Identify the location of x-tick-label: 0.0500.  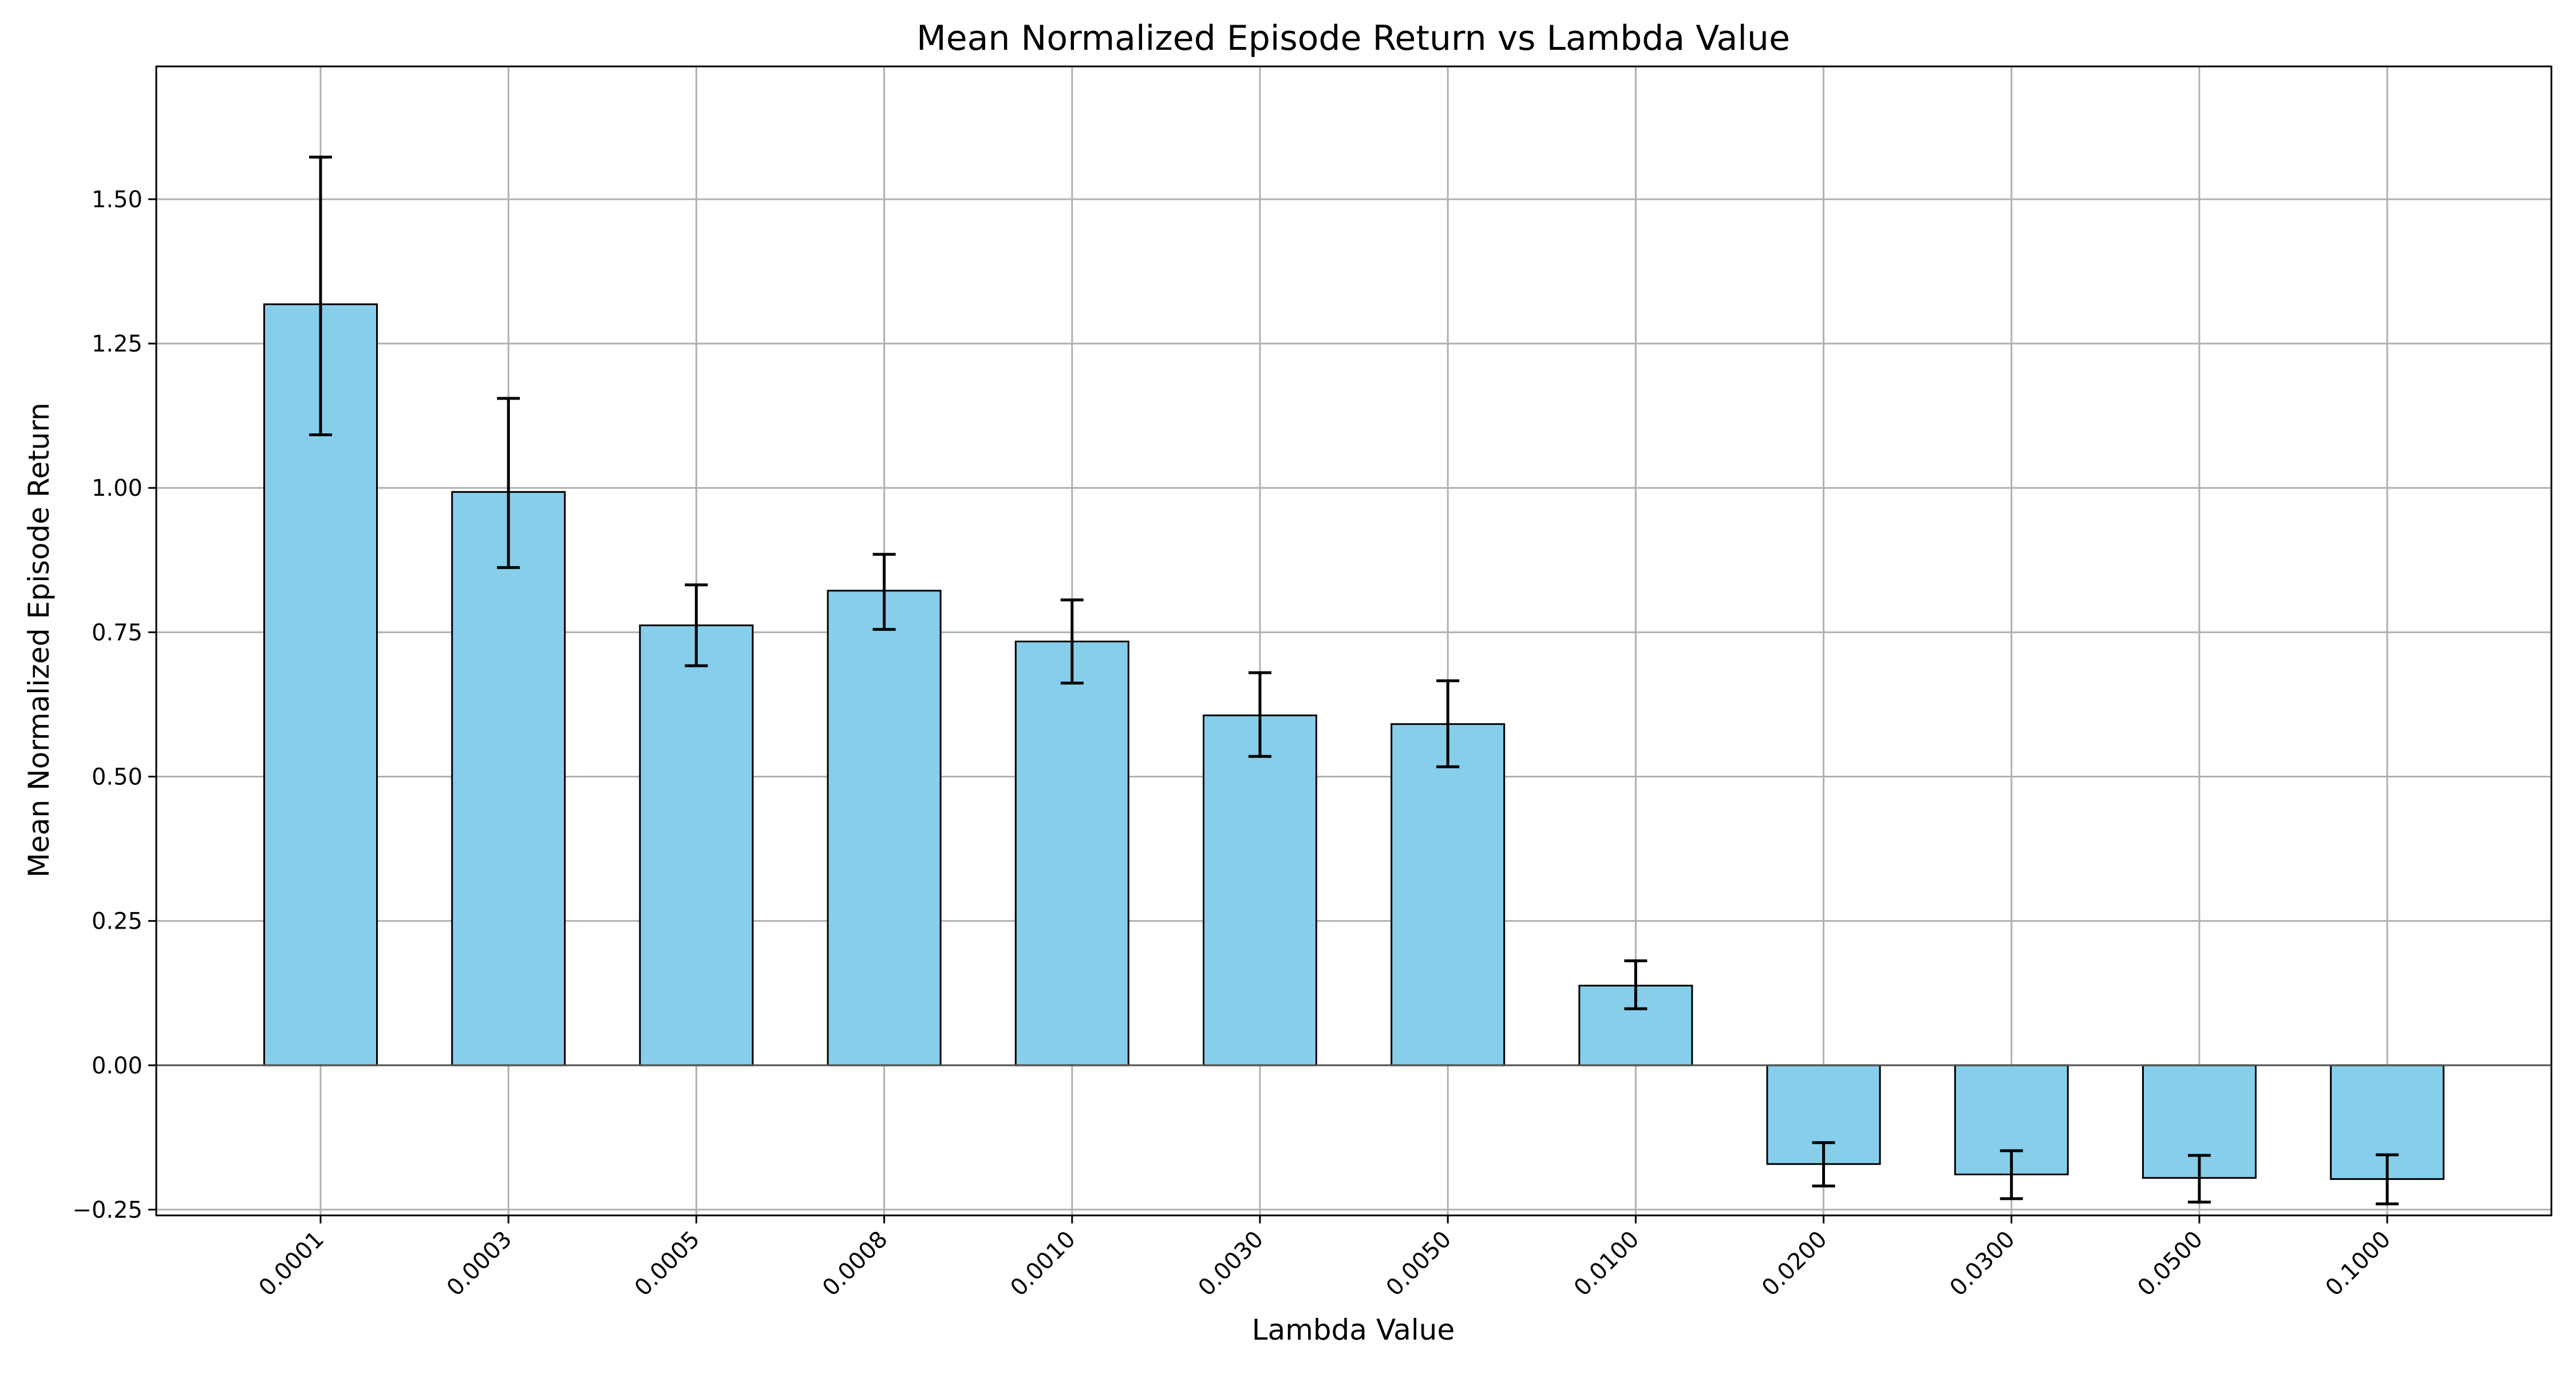
(2170, 1263).